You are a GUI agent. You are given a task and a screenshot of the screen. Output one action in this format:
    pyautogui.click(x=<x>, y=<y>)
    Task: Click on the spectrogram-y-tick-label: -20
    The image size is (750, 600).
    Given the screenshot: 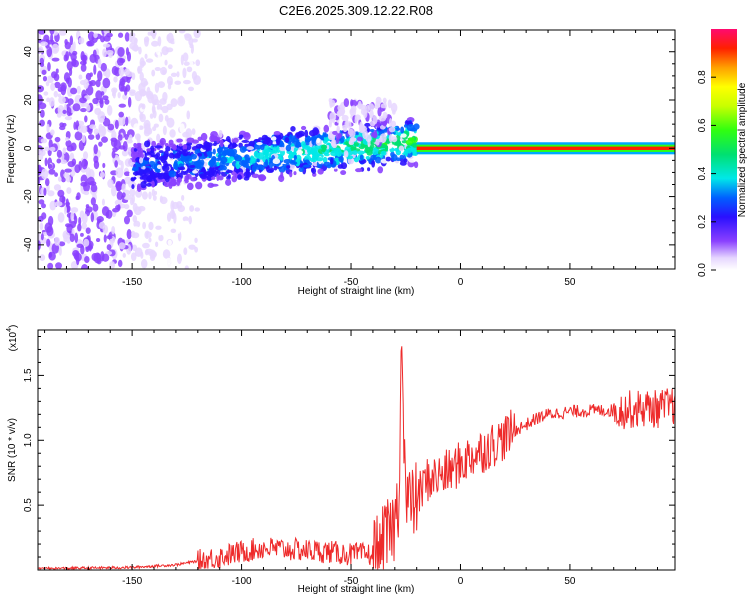 What is the action you would take?
    pyautogui.click(x=28, y=196)
    